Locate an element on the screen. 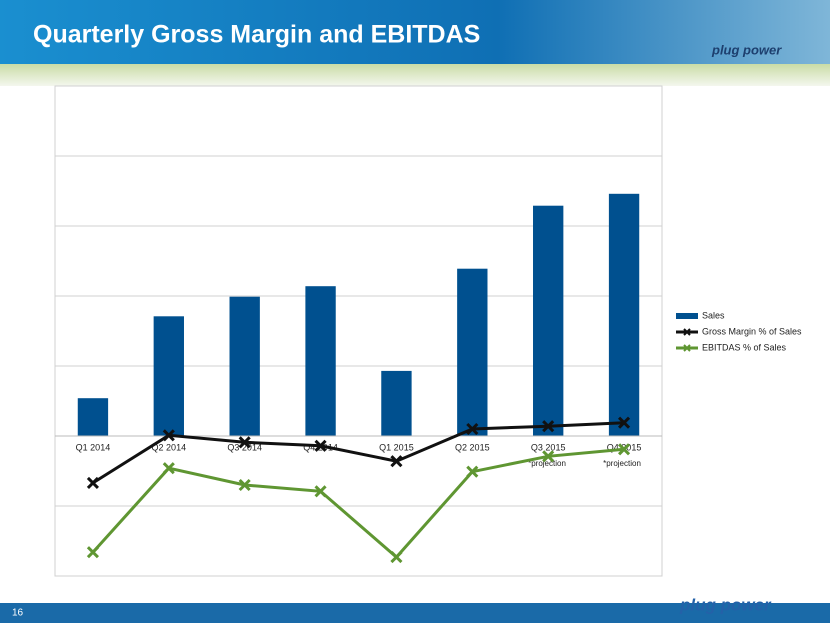 This screenshot has width=830, height=628. x-tick-label: Q3 2015 is located at coordinates (548, 447).